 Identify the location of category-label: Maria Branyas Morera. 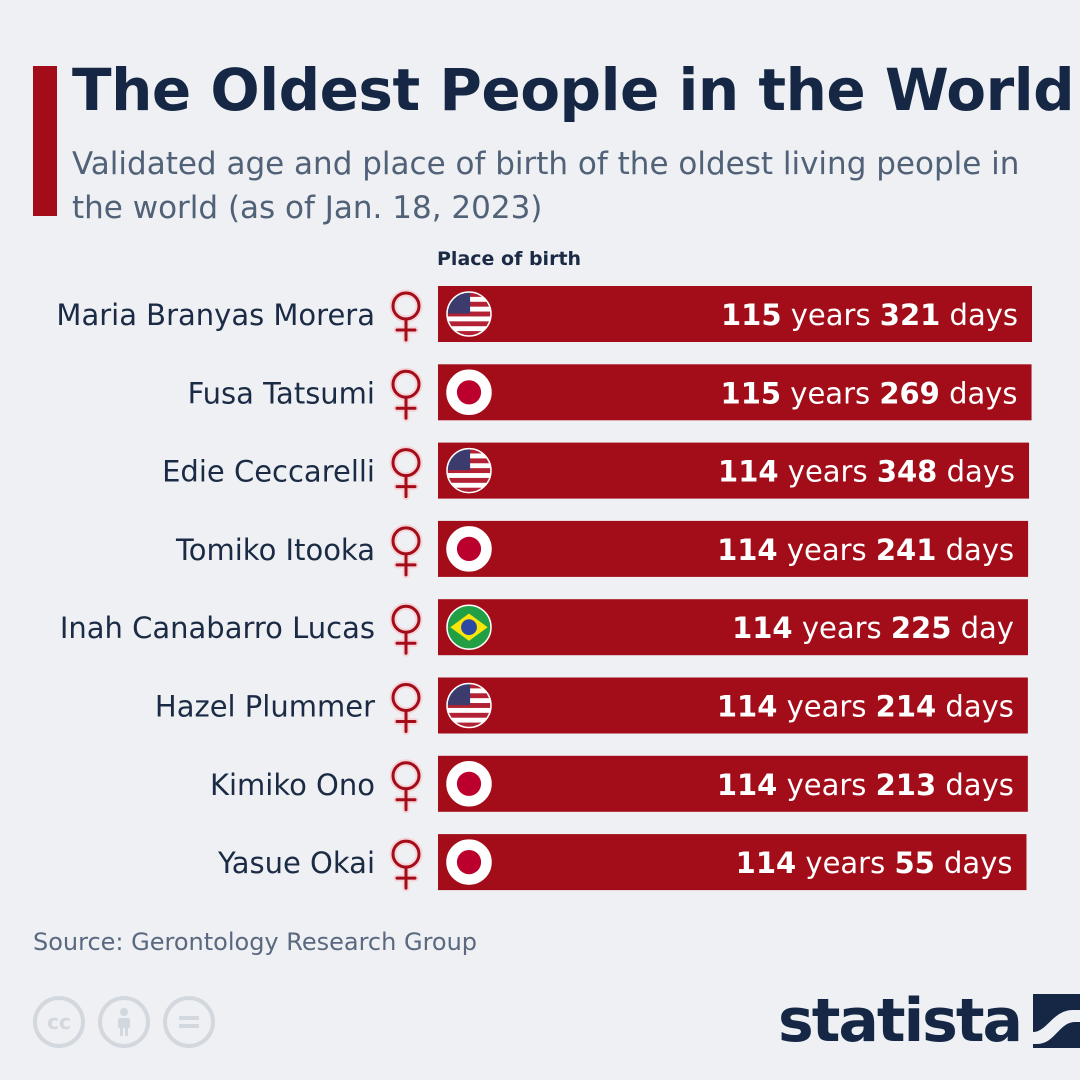
(215, 315).